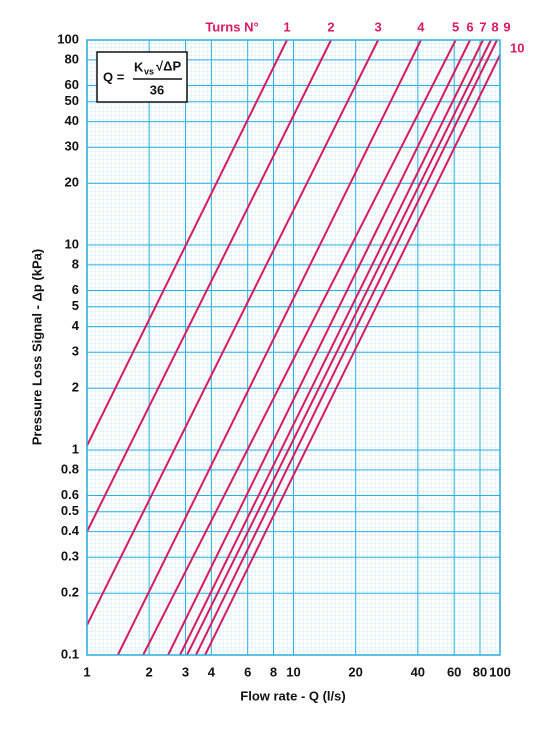 Image resolution: width=547 pixels, height=735 pixels. What do you see at coordinates (185, 671) in the screenshot?
I see `x-tick-label: 3` at bounding box center [185, 671].